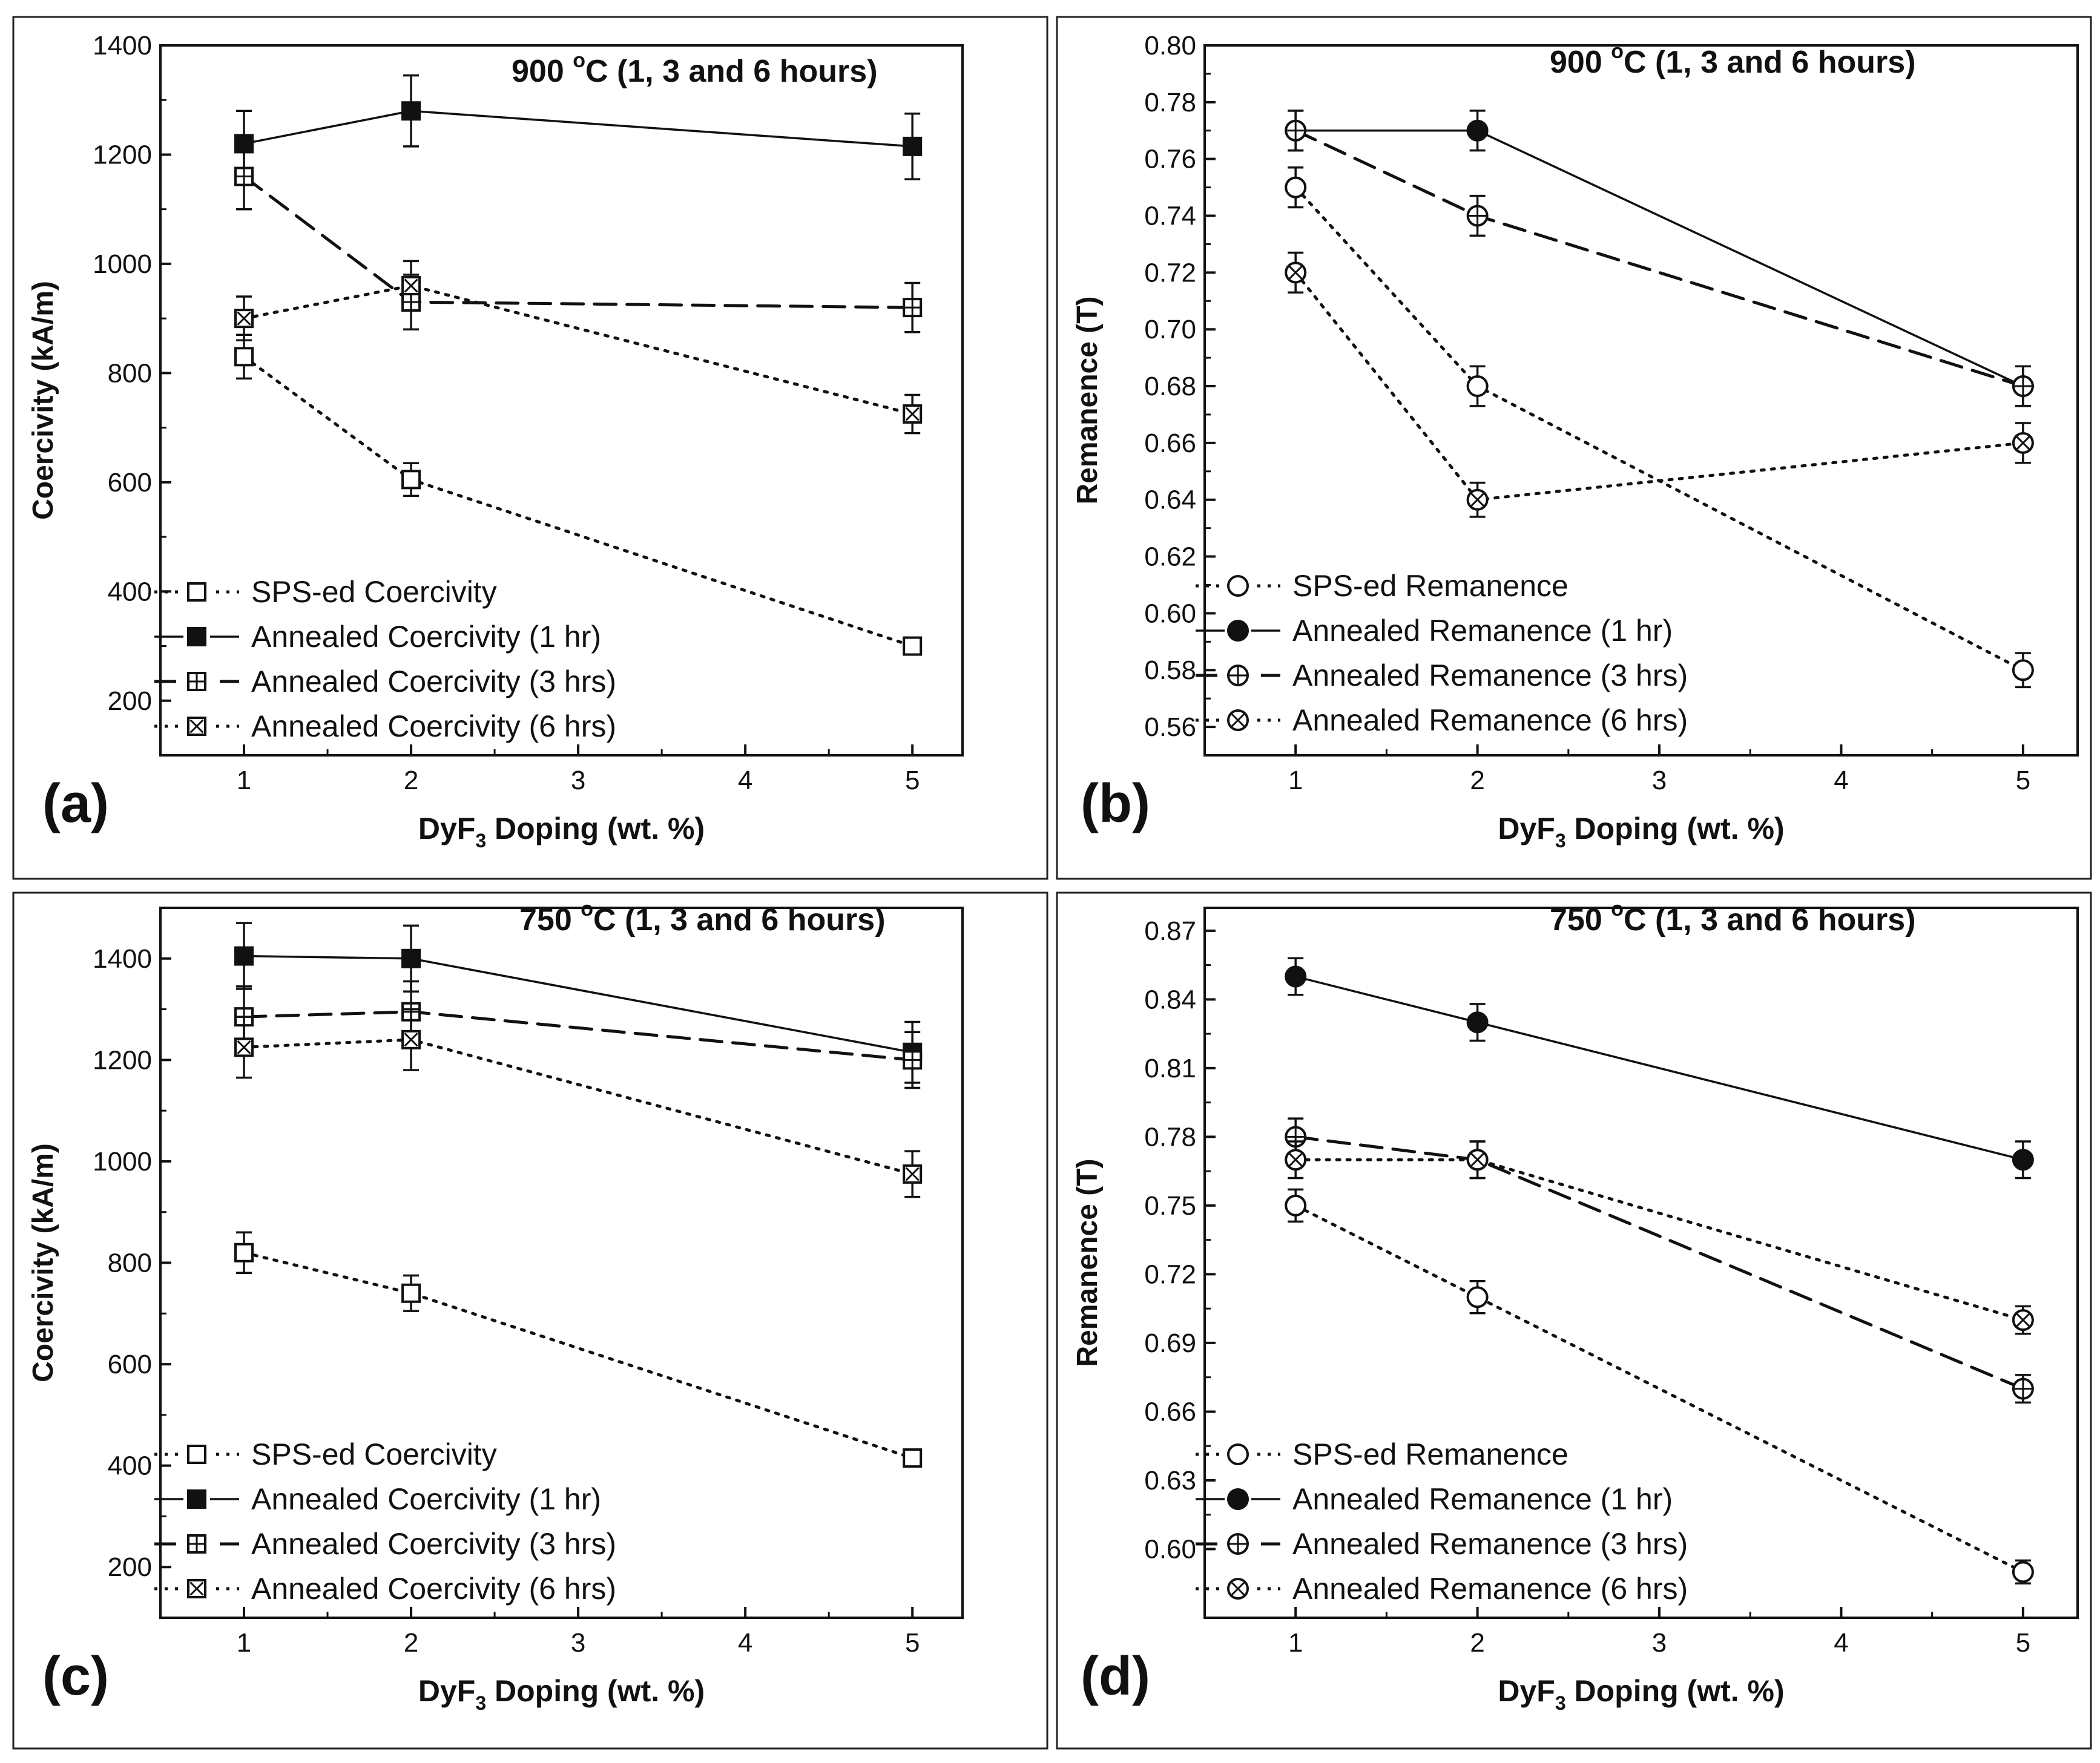 Image resolution: width=2100 pixels, height=1763 pixels. Describe the element at coordinates (1659, 1643) in the screenshot. I see `x-tick-label: 3` at that location.